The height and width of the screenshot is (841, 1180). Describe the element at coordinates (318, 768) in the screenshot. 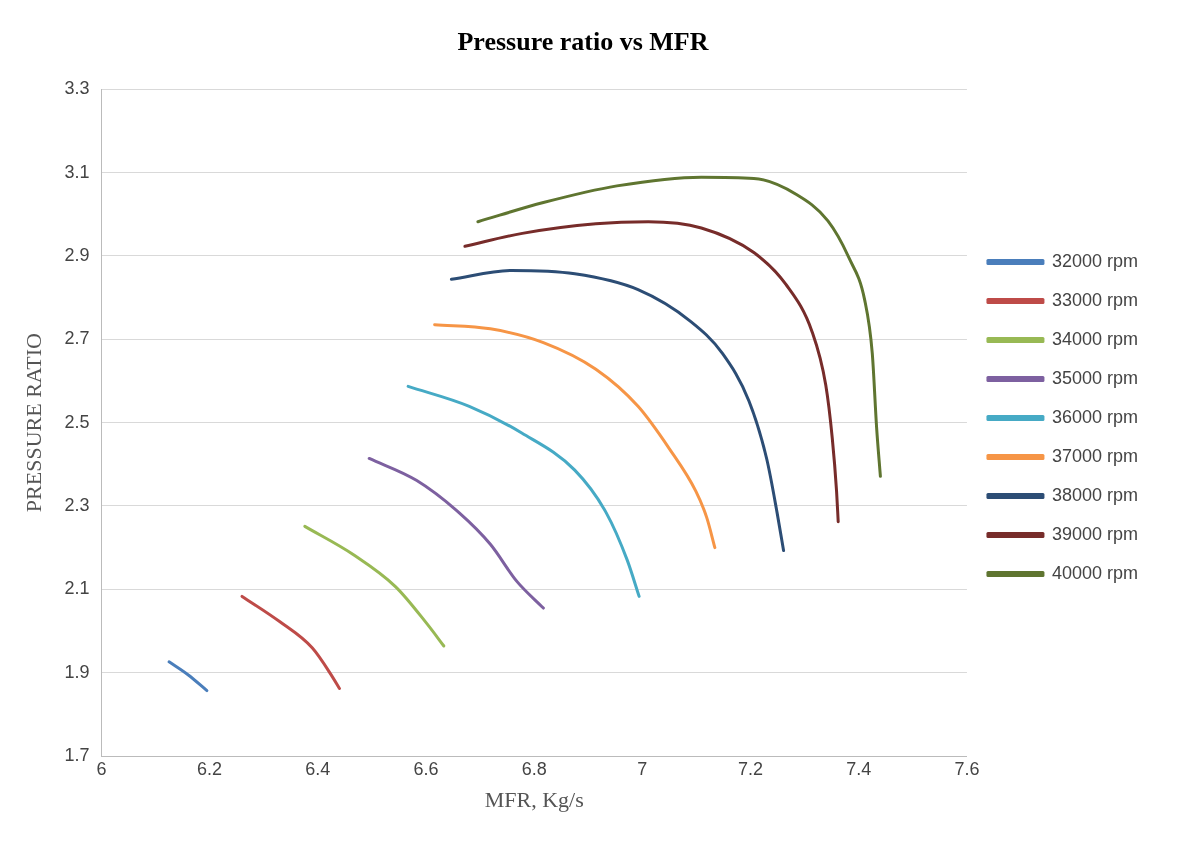

I see `x-tick-label: 6.4` at that location.